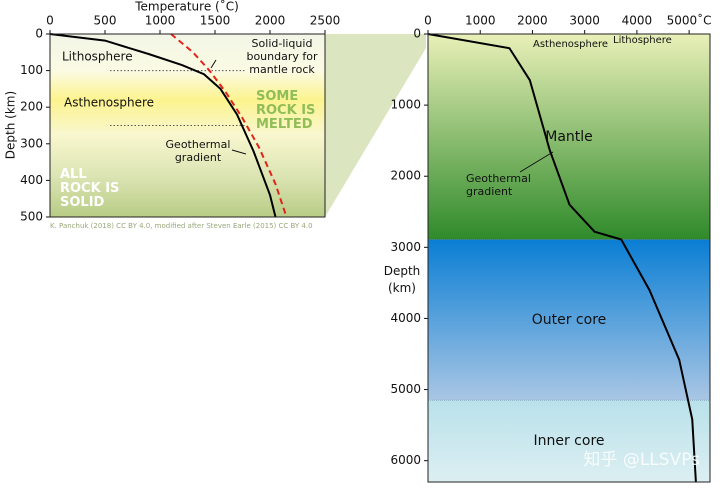 The height and width of the screenshot is (490, 720). I want to click on y-tick-label: 1000, so click(405, 105).